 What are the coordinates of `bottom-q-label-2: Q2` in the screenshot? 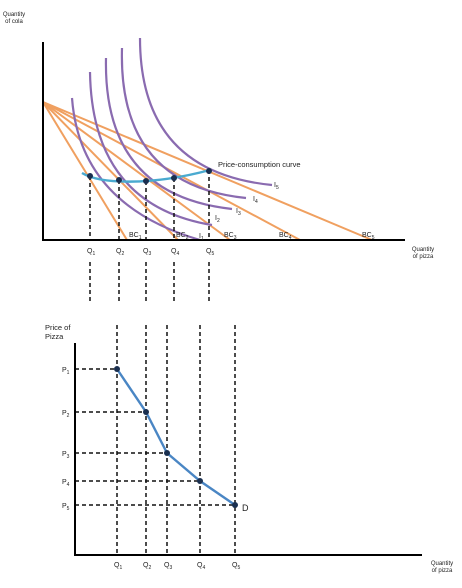 It's located at (147, 566).